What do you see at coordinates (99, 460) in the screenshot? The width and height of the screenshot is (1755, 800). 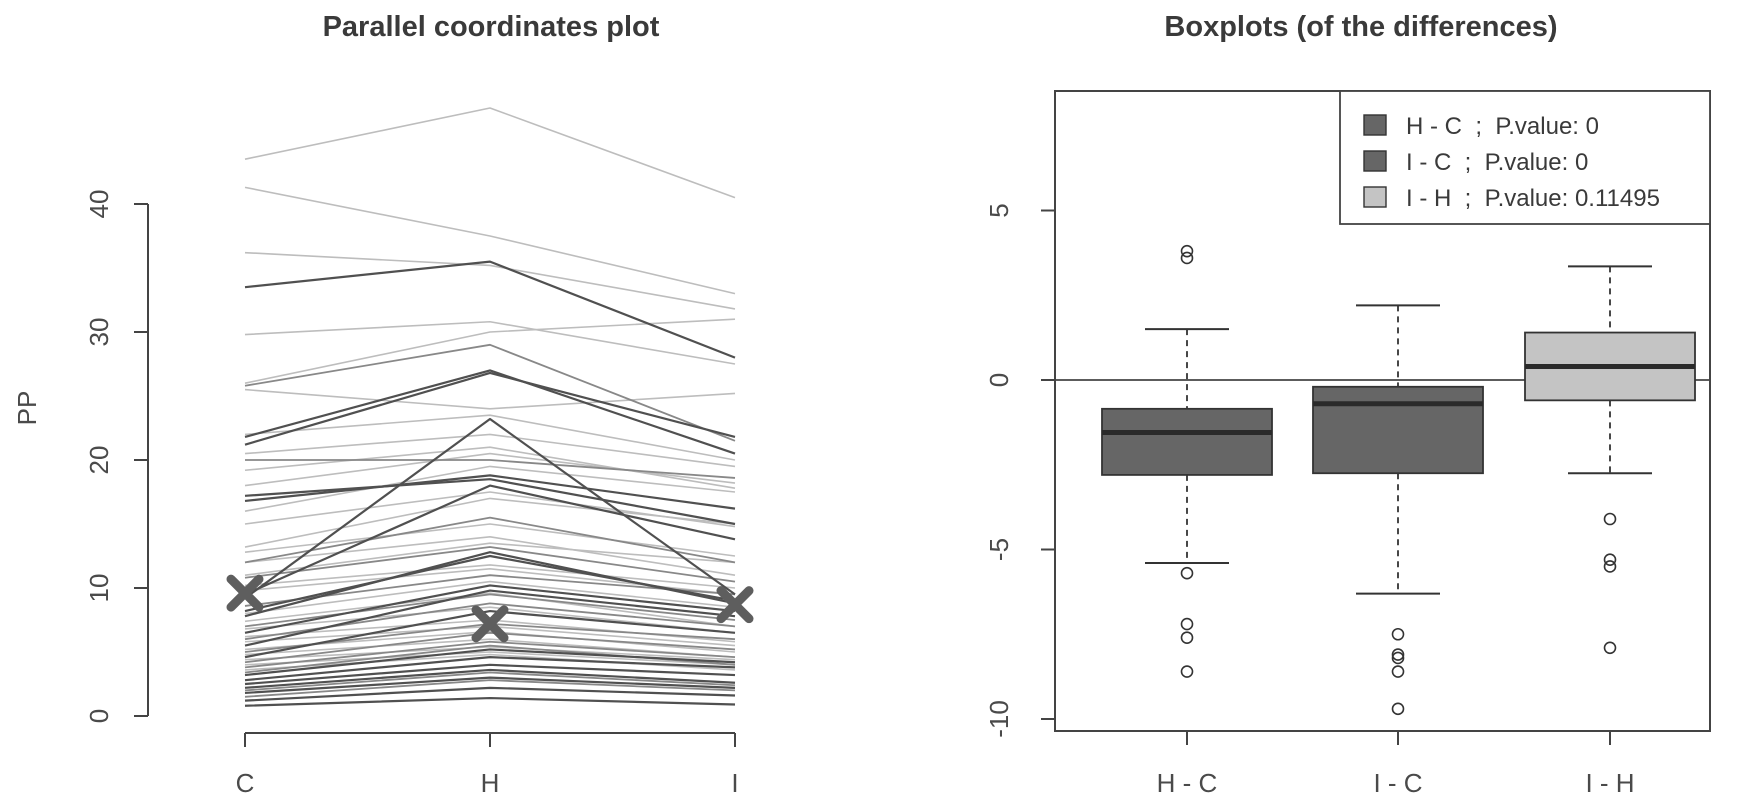 I see `y-tick-label-20: 20` at bounding box center [99, 460].